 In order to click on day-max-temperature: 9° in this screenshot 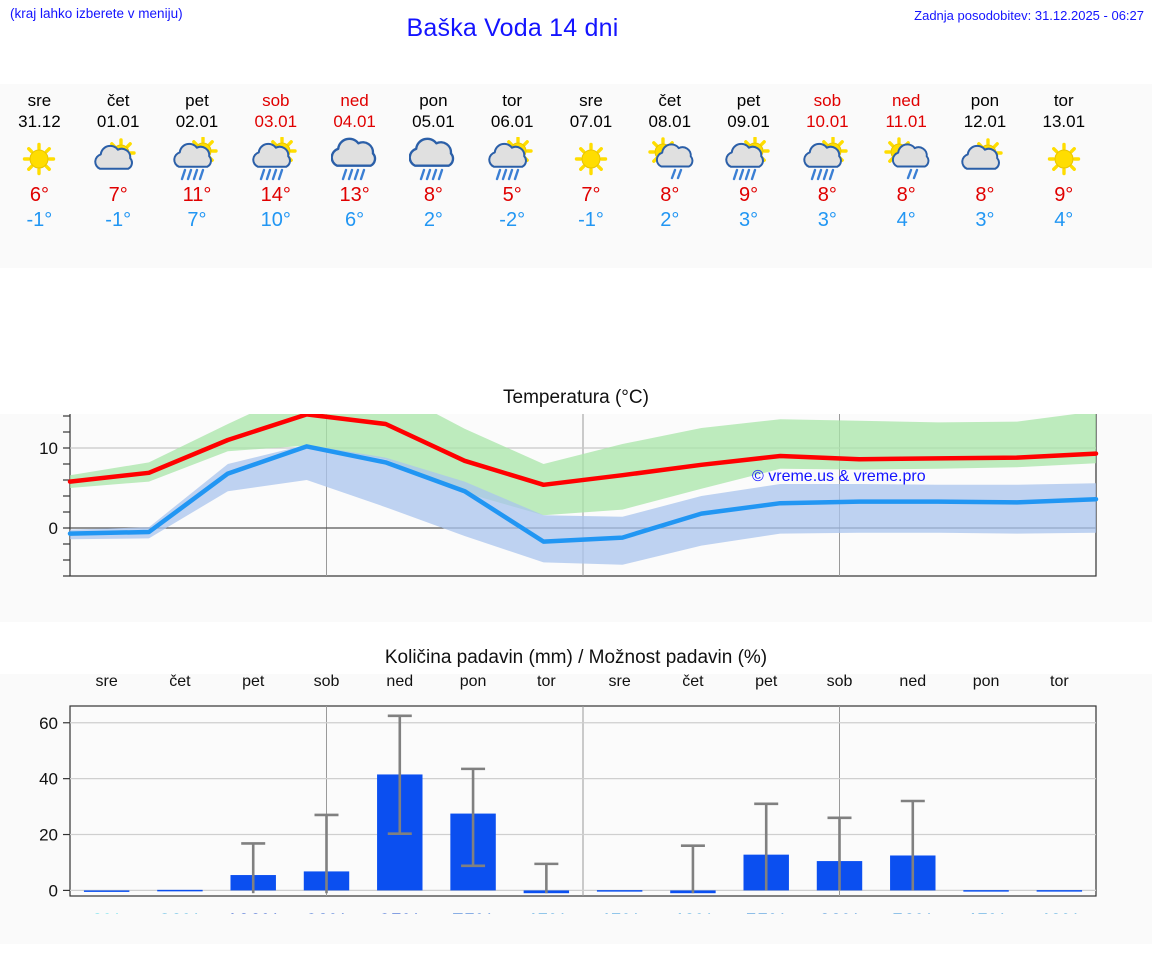, I will do `click(1064, 195)`.